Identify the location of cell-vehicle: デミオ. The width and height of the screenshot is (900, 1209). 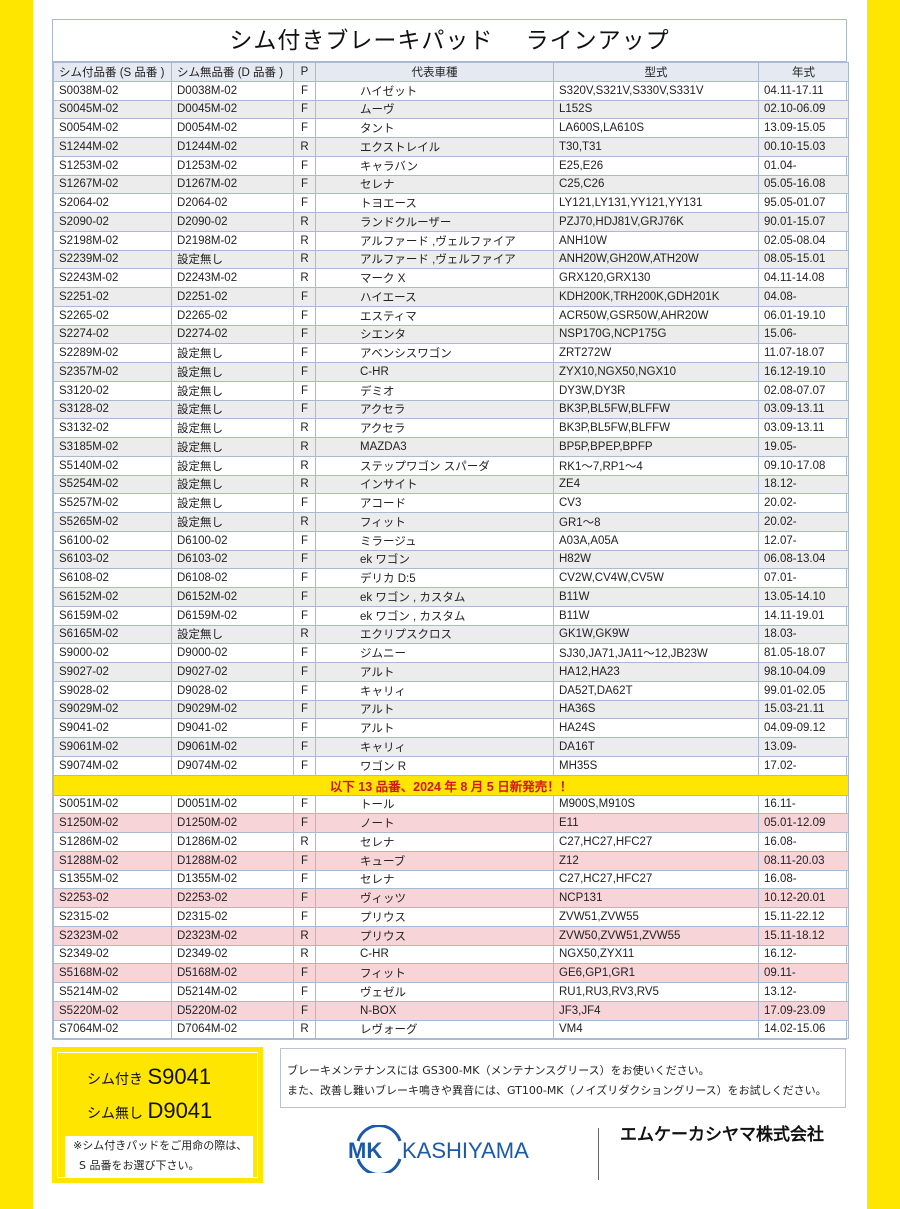
(434, 390).